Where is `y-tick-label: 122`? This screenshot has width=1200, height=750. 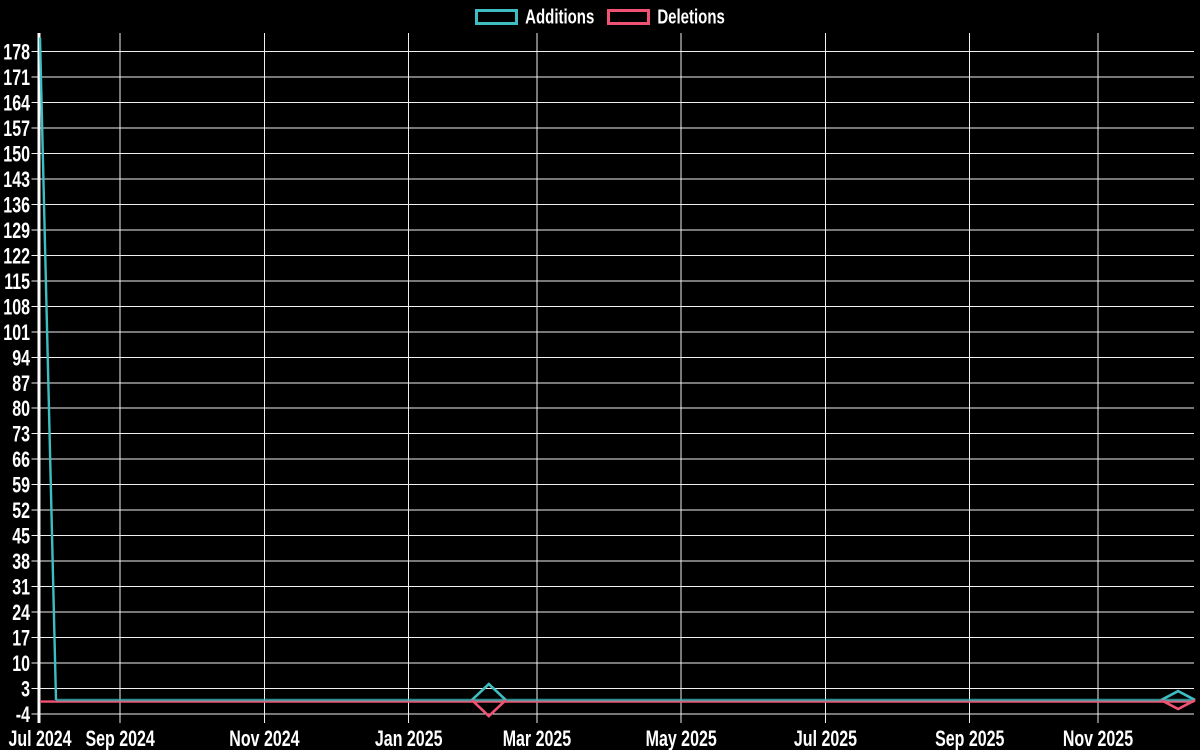 y-tick-label: 122 is located at coordinates (16, 256).